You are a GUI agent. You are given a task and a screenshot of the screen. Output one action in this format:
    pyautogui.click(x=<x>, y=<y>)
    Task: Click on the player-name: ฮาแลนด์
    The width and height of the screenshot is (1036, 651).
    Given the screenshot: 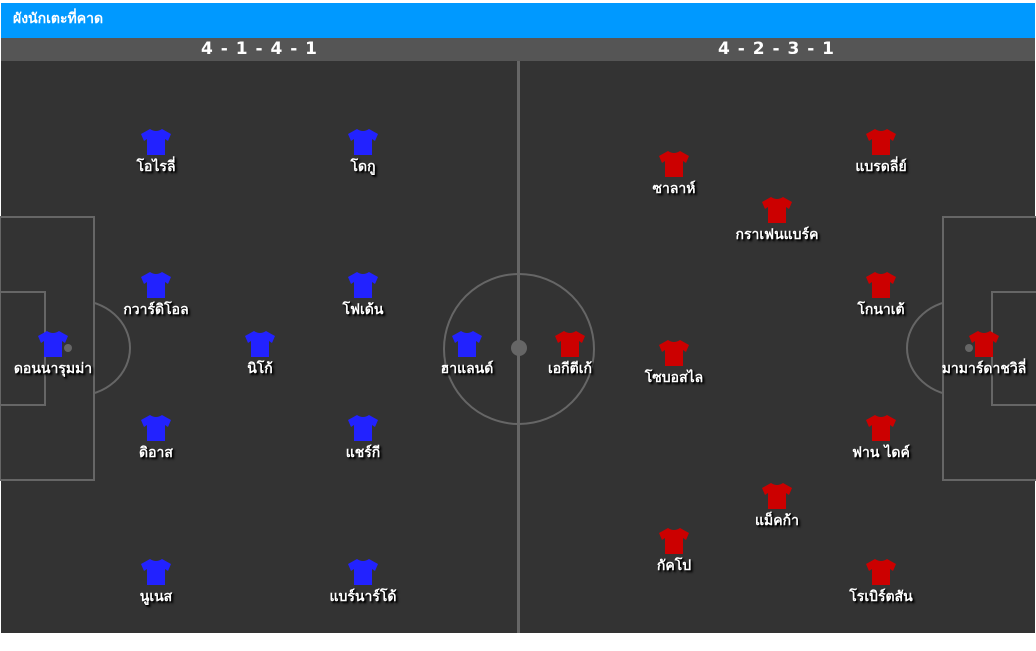 What is the action you would take?
    pyautogui.click(x=467, y=369)
    